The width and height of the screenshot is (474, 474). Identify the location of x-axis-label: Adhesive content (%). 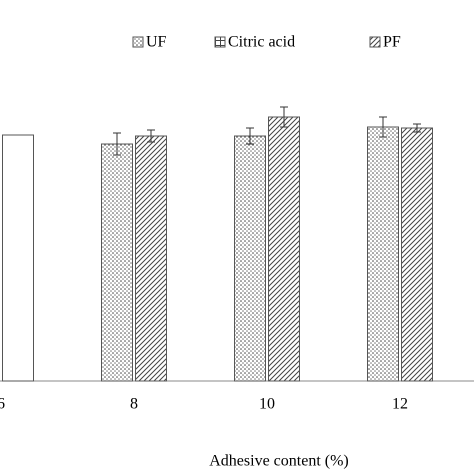
(279, 461).